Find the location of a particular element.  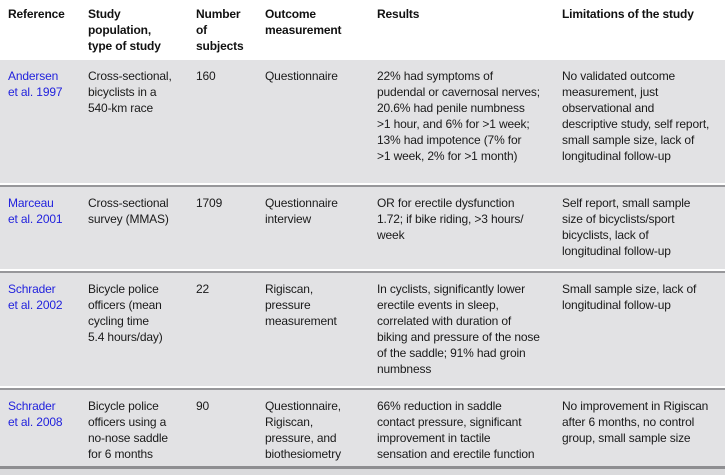

column-header-outcome: Outcome measurement is located at coordinates (303, 22).